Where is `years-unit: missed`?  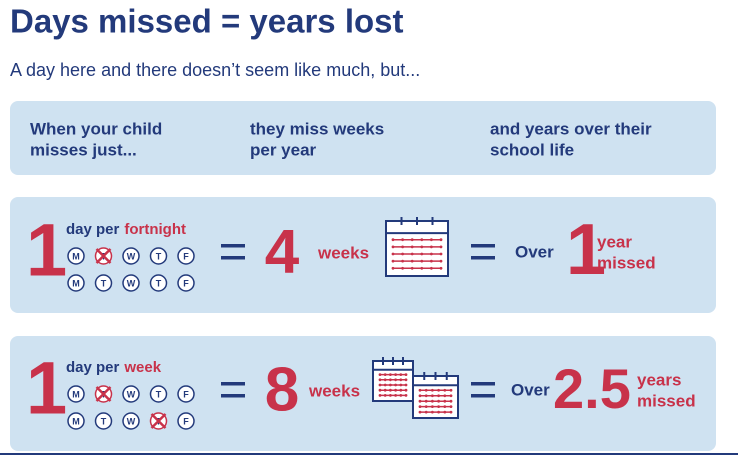
years-unit: missed is located at coordinates (626, 262).